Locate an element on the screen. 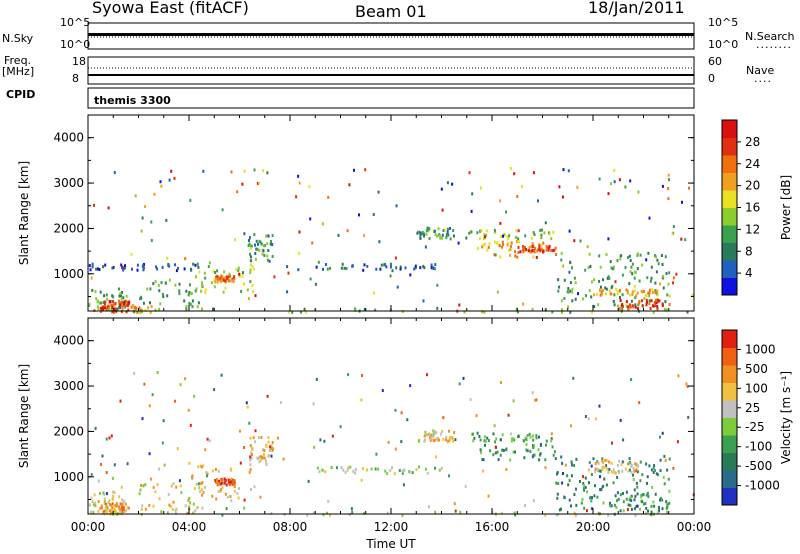  colorbar-tick-label: -100 is located at coordinates (758, 447).